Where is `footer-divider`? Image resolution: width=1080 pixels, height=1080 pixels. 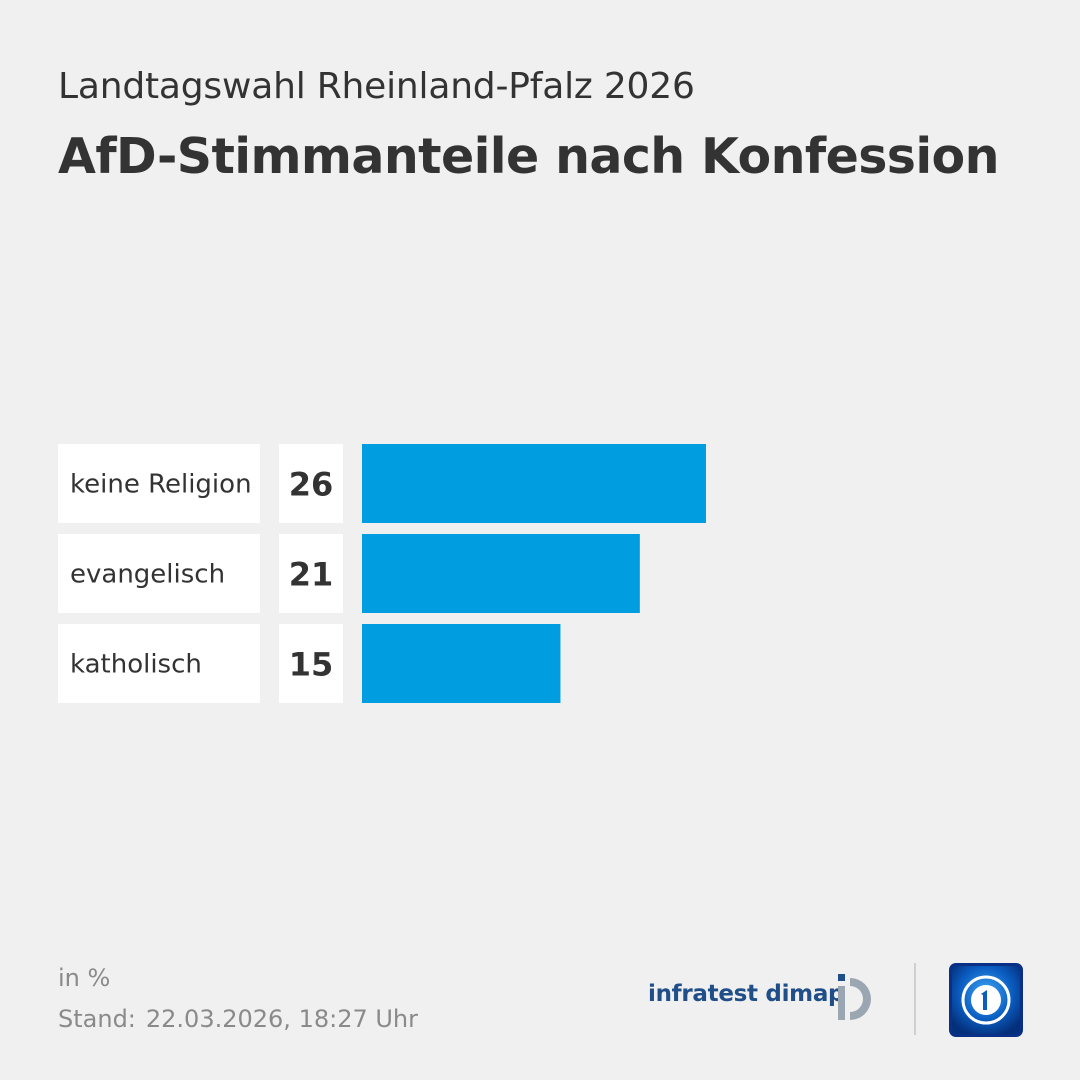
footer-divider is located at coordinates (915, 999).